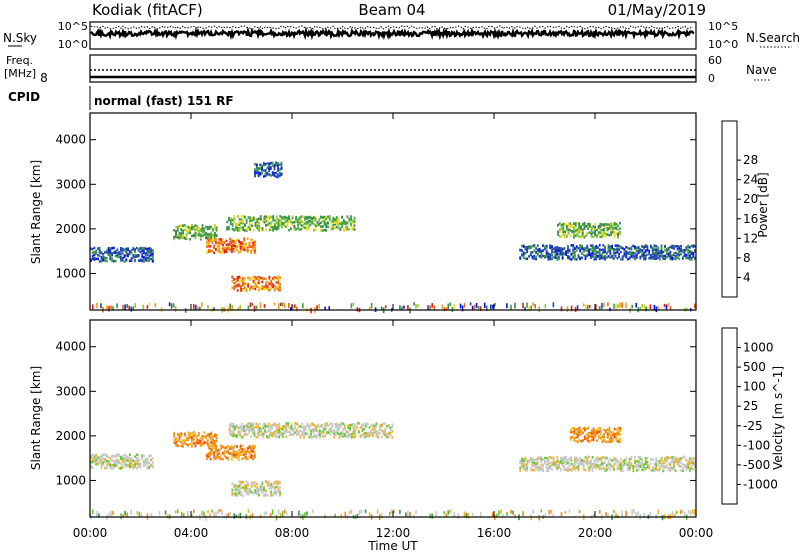 The height and width of the screenshot is (558, 800). I want to click on noise-panel: N.Sky 10^5 10^0 10^5 10^0 N.Search, so click(401, 35).